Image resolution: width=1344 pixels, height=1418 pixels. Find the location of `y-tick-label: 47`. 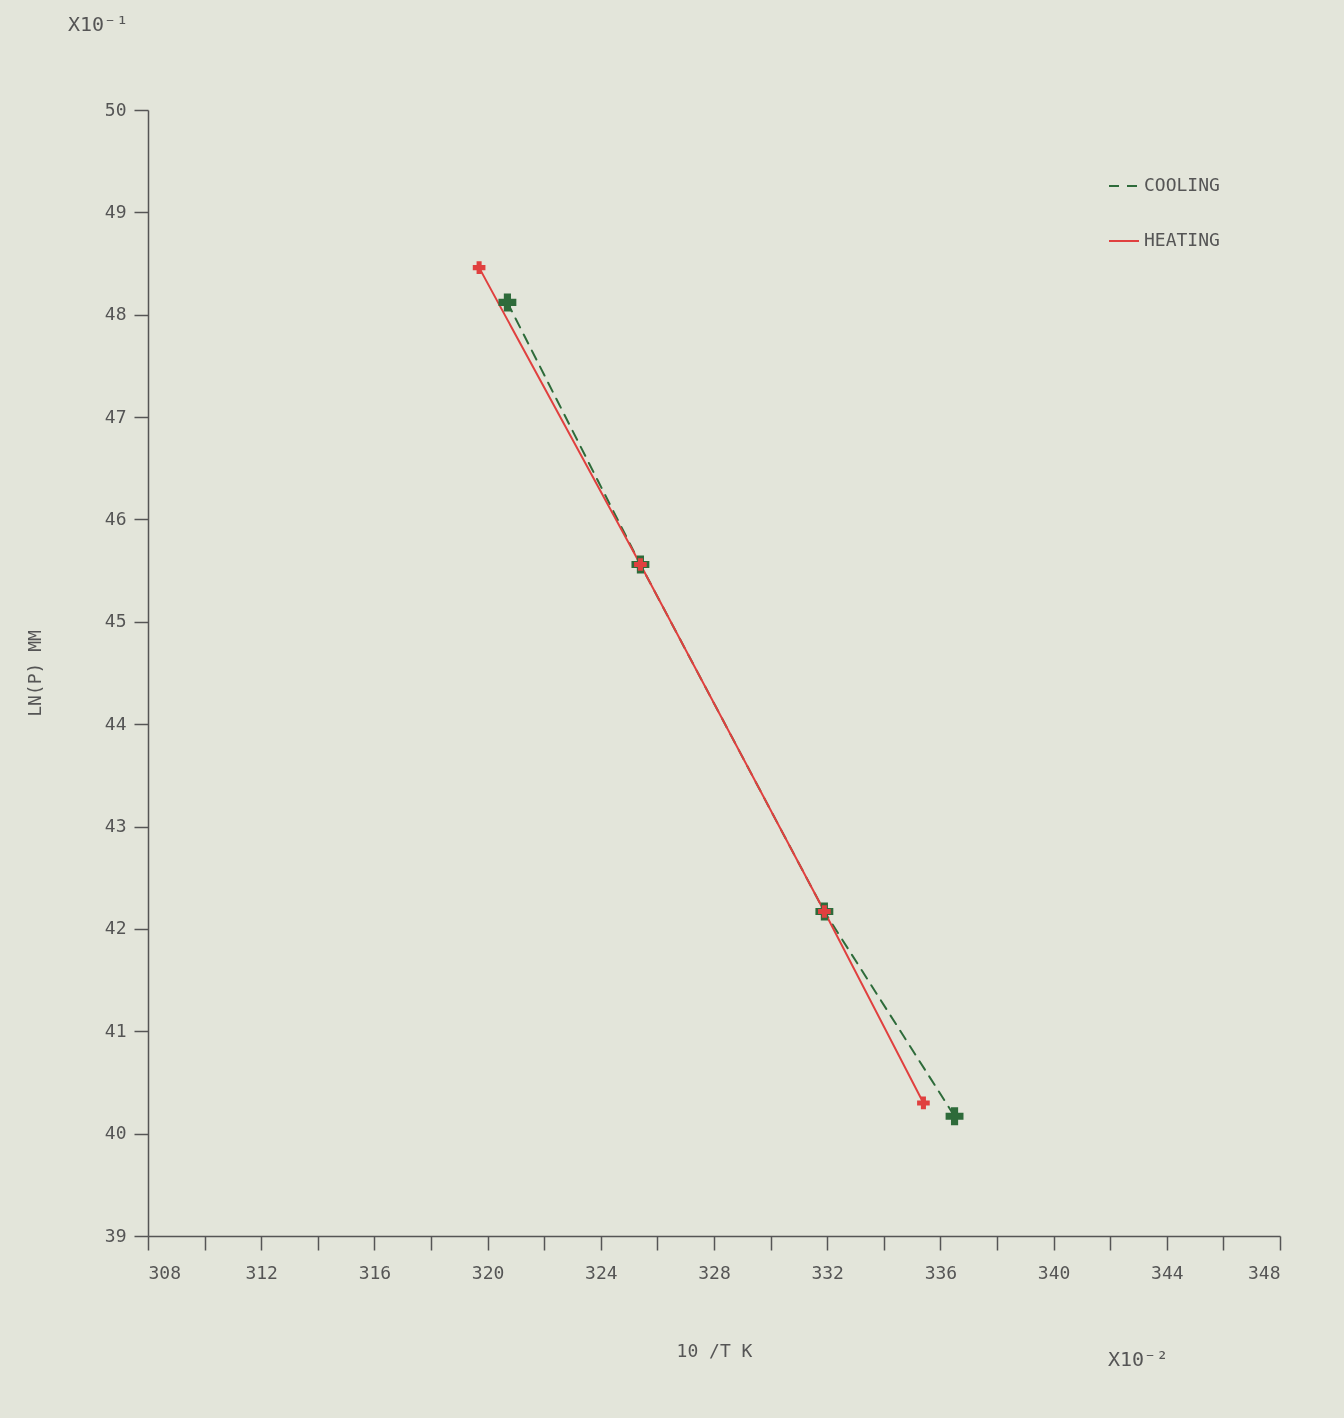

y-tick-label: 47 is located at coordinates (115, 416).